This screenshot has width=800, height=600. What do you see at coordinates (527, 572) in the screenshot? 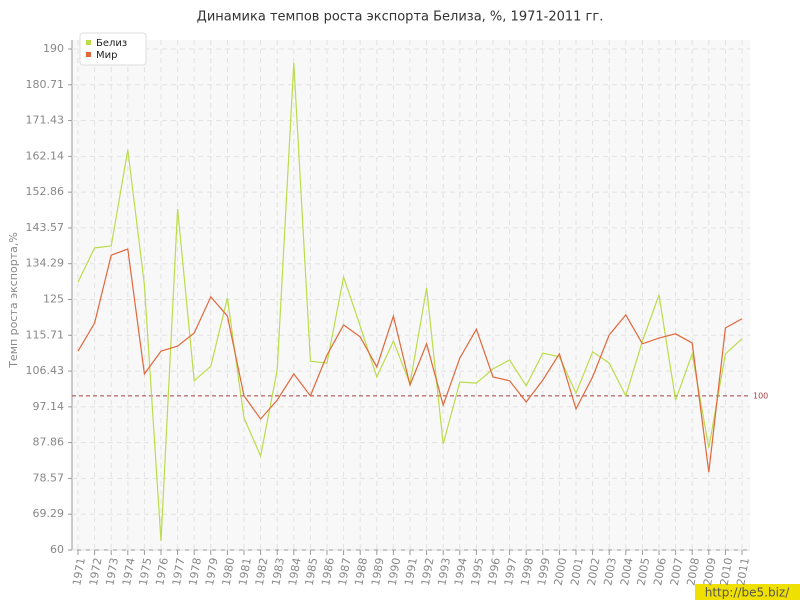
I see `x-tick-label: 1998` at bounding box center [527, 572].